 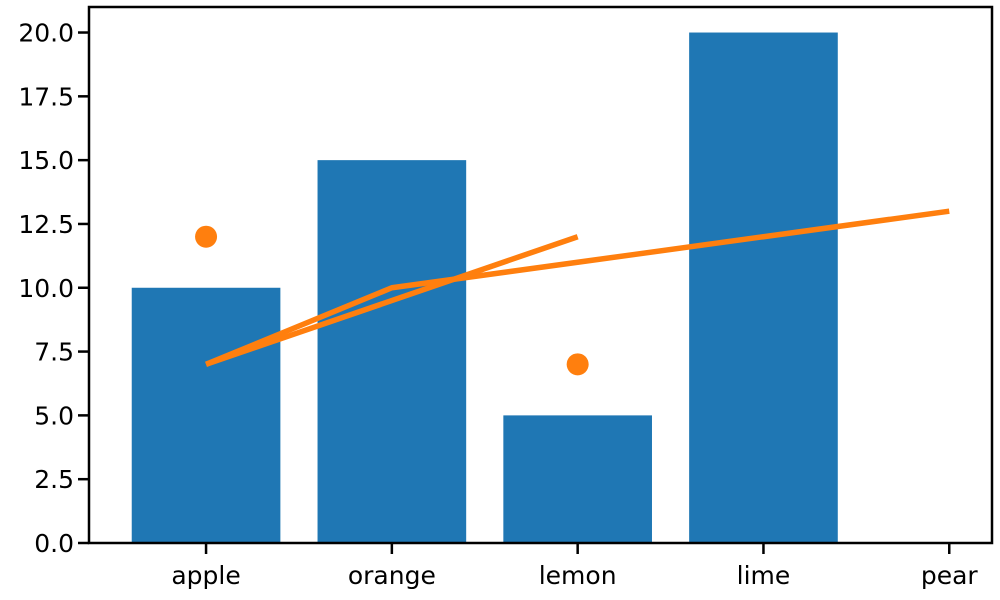 What do you see at coordinates (206, 415) in the screenshot?
I see `bar-apple` at bounding box center [206, 415].